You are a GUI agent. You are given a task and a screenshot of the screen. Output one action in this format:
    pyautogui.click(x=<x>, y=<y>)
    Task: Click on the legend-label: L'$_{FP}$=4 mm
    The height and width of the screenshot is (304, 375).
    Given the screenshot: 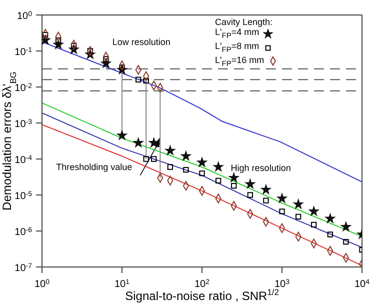 What is the action you would take?
    pyautogui.click(x=237, y=34)
    